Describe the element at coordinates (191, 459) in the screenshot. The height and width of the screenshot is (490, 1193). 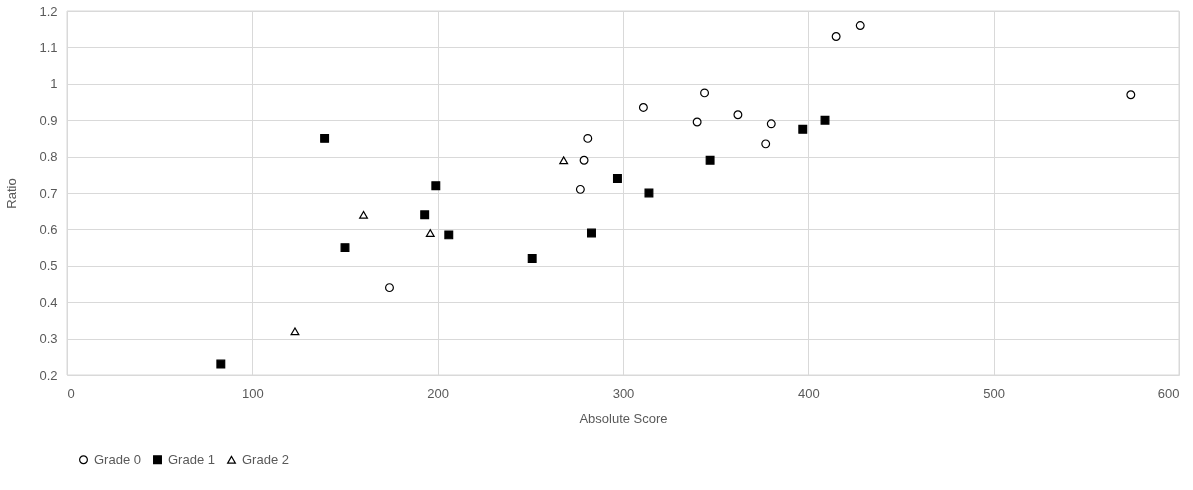
I see `legend-label: Grade 1` at that location.